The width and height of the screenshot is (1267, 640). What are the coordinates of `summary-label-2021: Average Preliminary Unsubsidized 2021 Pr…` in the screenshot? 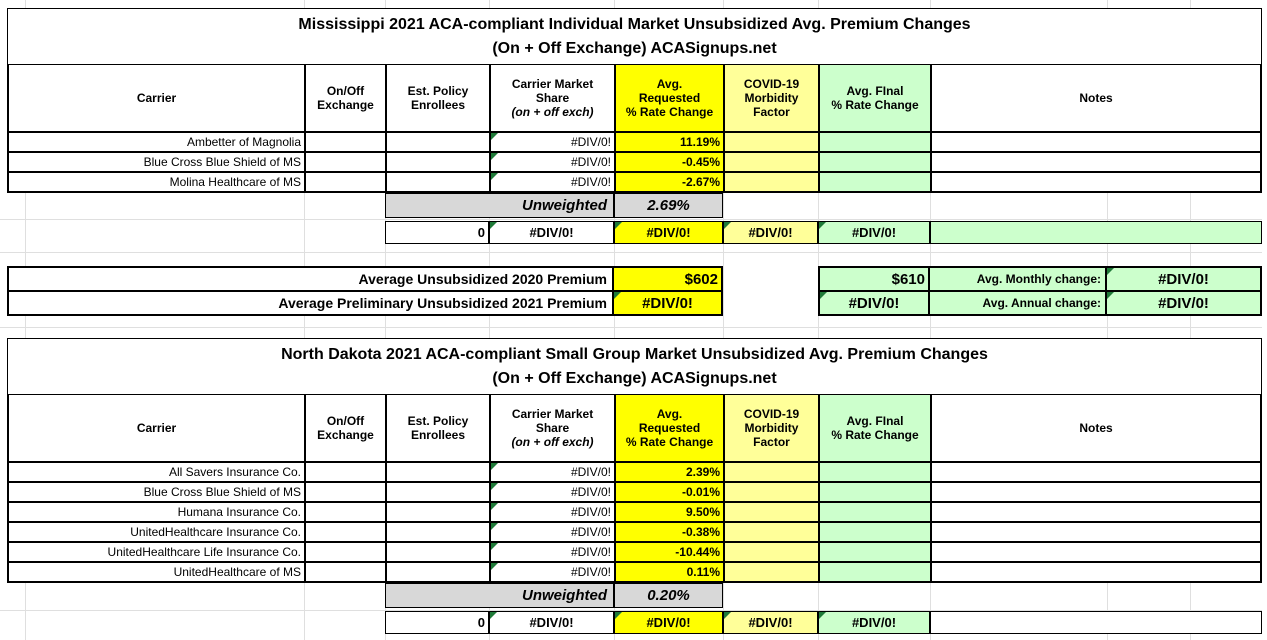 It's located at (310, 303).